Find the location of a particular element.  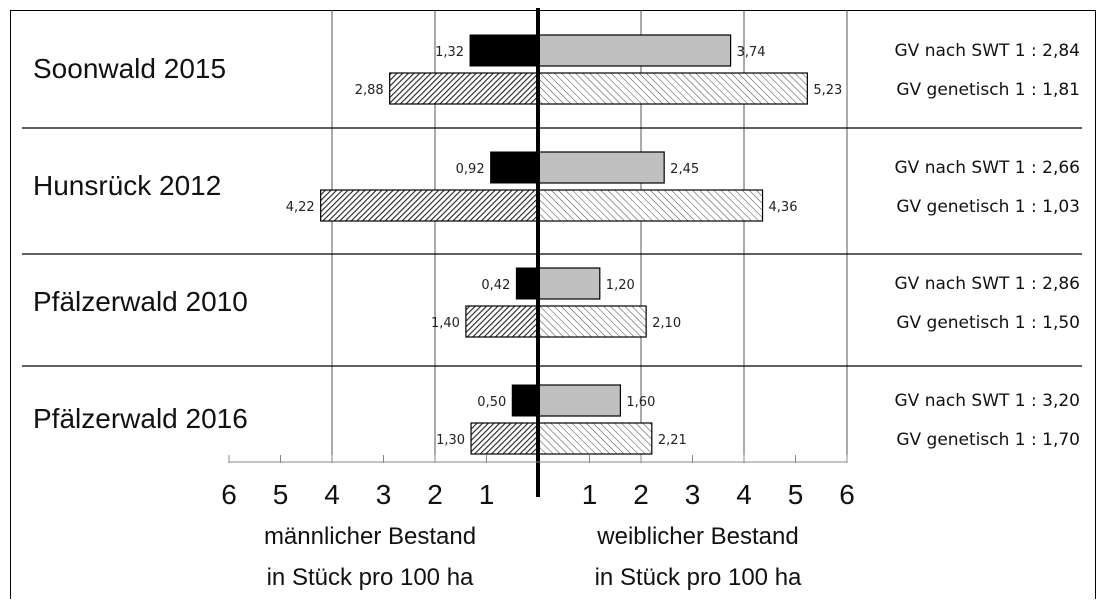

data-label-male-swt: 0,50 is located at coordinates (491, 402).